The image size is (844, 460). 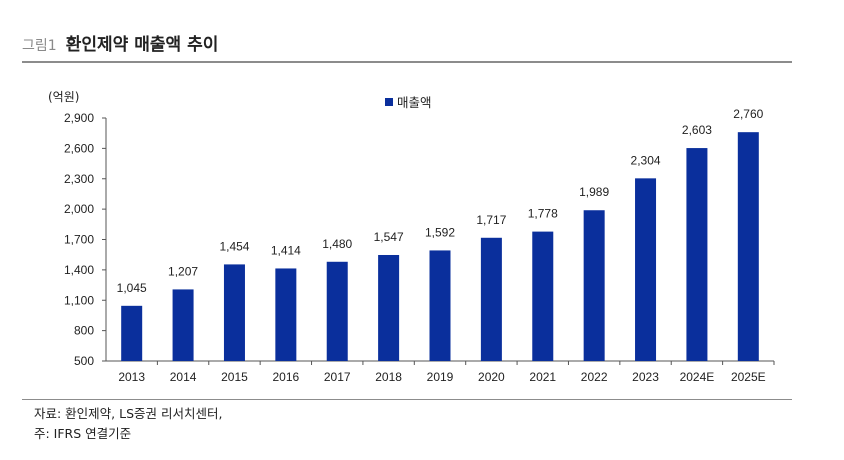 I want to click on x-tick-label: 2023, so click(x=645, y=377).